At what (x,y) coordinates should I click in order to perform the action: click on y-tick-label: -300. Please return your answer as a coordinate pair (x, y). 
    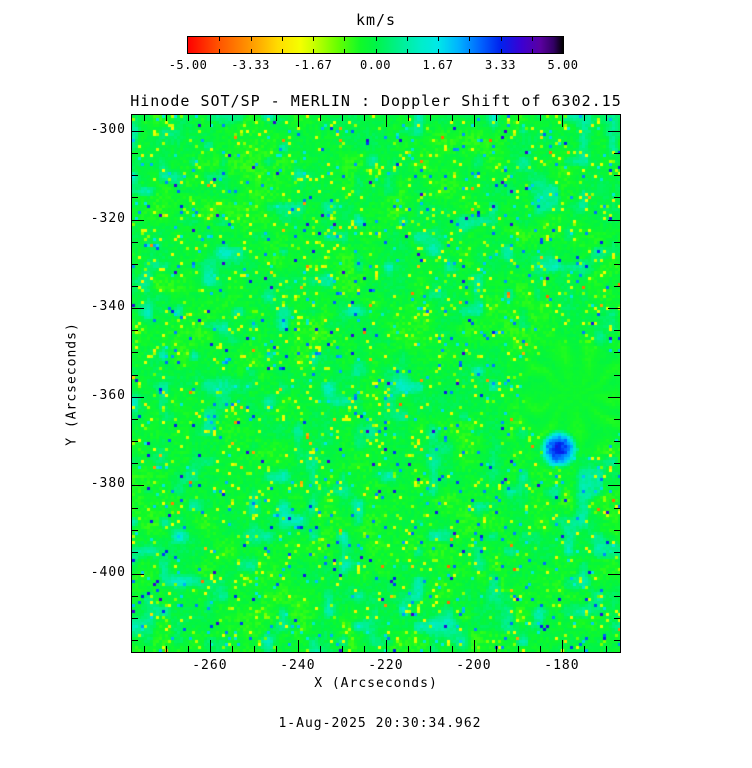
    Looking at the image, I should click on (108, 129).